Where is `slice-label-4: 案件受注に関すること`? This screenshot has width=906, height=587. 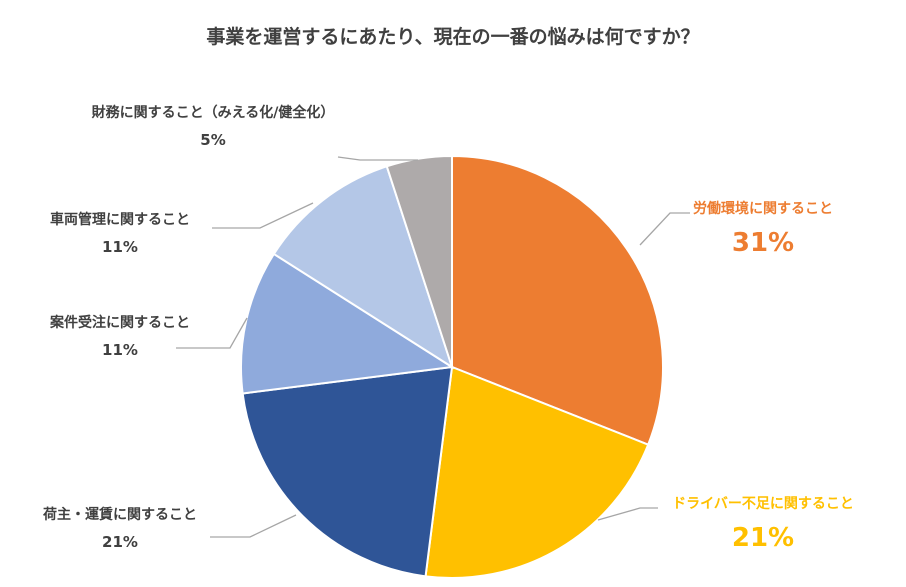 slice-label-4: 案件受注に関すること is located at coordinates (119, 322).